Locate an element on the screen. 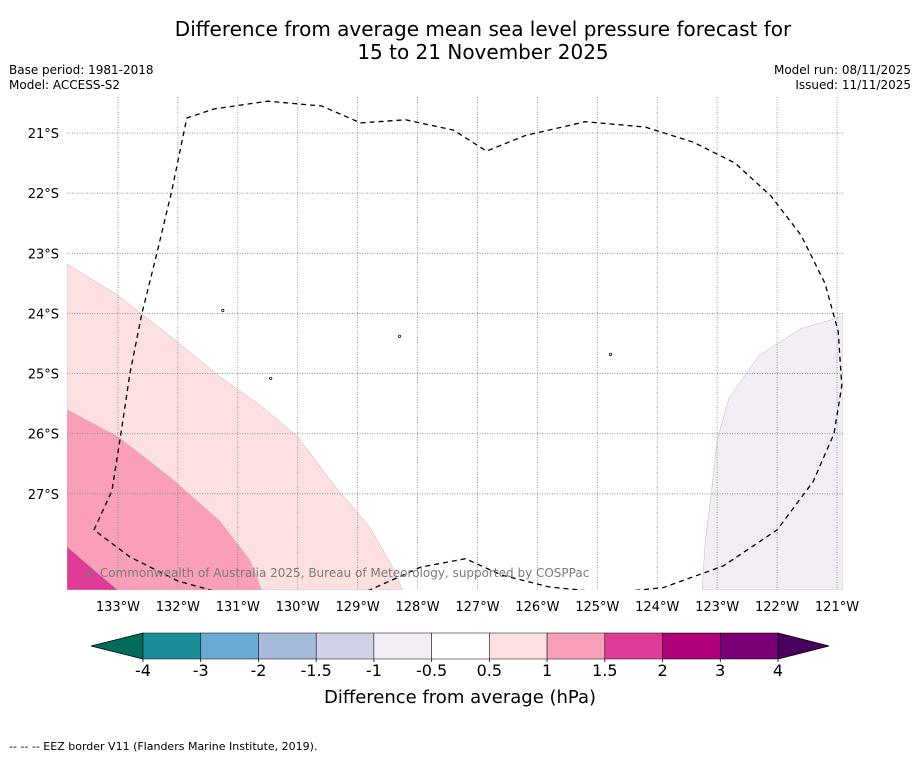 The height and width of the screenshot is (758, 919). colorbar-tick-label-1: -4 is located at coordinates (143, 670).